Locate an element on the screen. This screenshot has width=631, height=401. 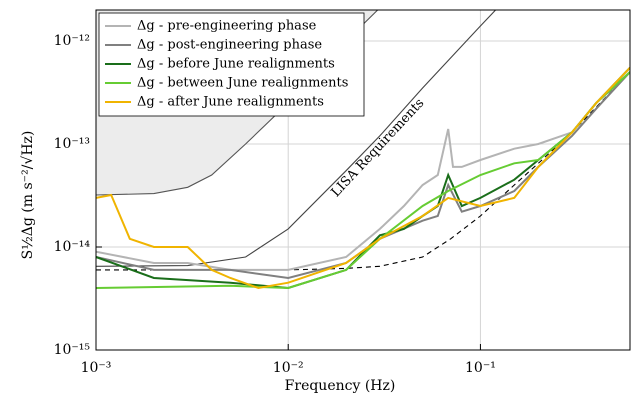
legend-label: Δg - before June realignments is located at coordinates (236, 64).